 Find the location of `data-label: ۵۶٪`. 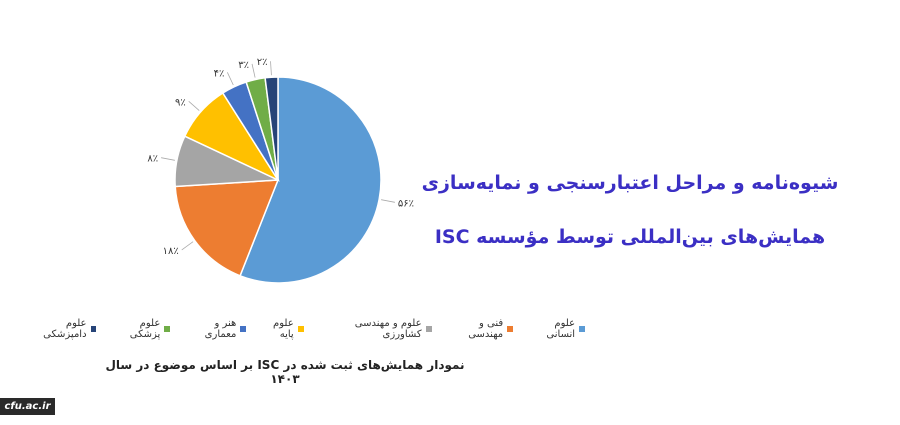

data-label: ۵۶٪ is located at coordinates (406, 203).